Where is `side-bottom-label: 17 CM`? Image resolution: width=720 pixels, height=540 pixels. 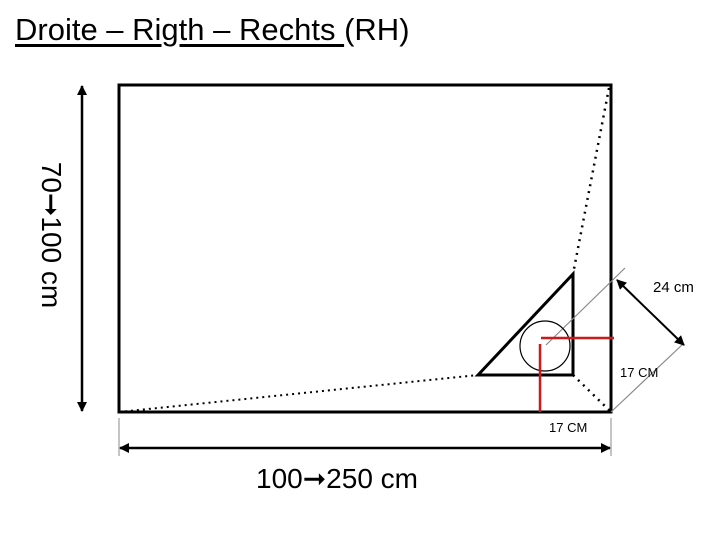 side-bottom-label: 17 CM is located at coordinates (568, 427).